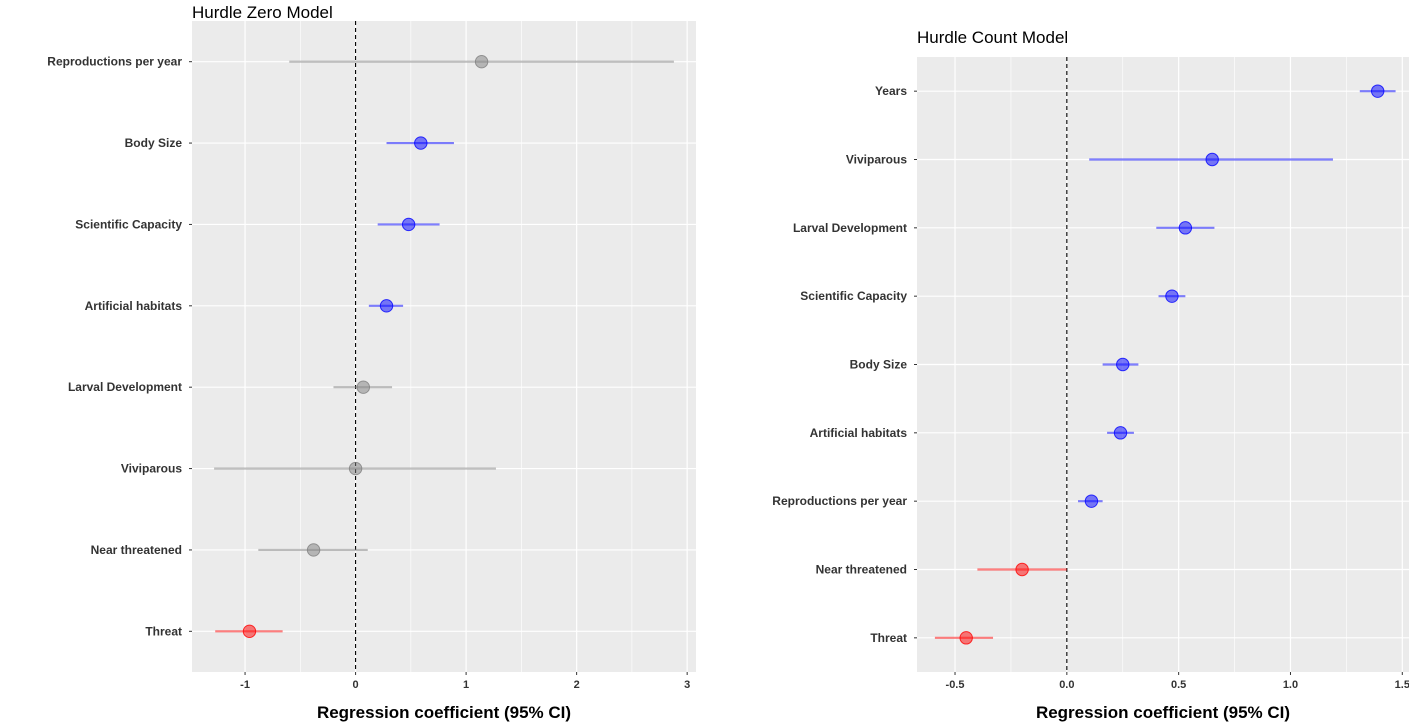  Describe the element at coordinates (955, 685) in the screenshot. I see `x-tick-label: -0.5` at that location.